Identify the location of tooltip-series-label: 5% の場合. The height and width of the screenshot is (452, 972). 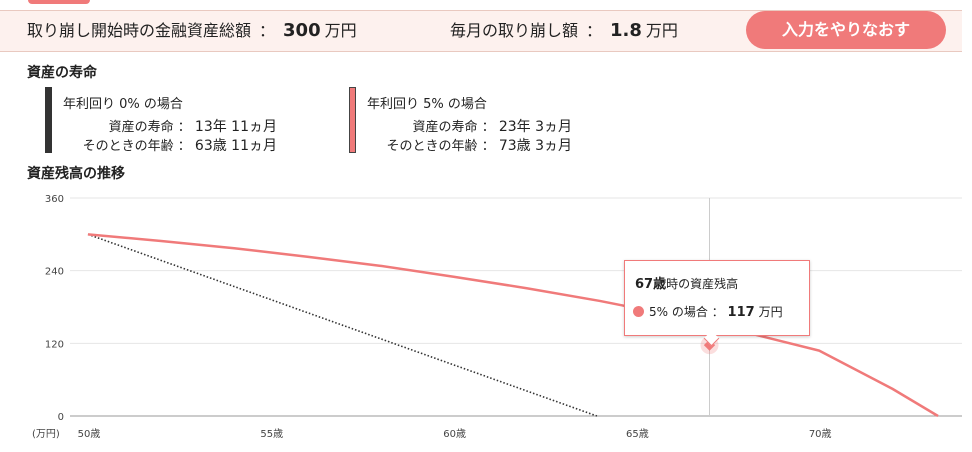
(678, 312).